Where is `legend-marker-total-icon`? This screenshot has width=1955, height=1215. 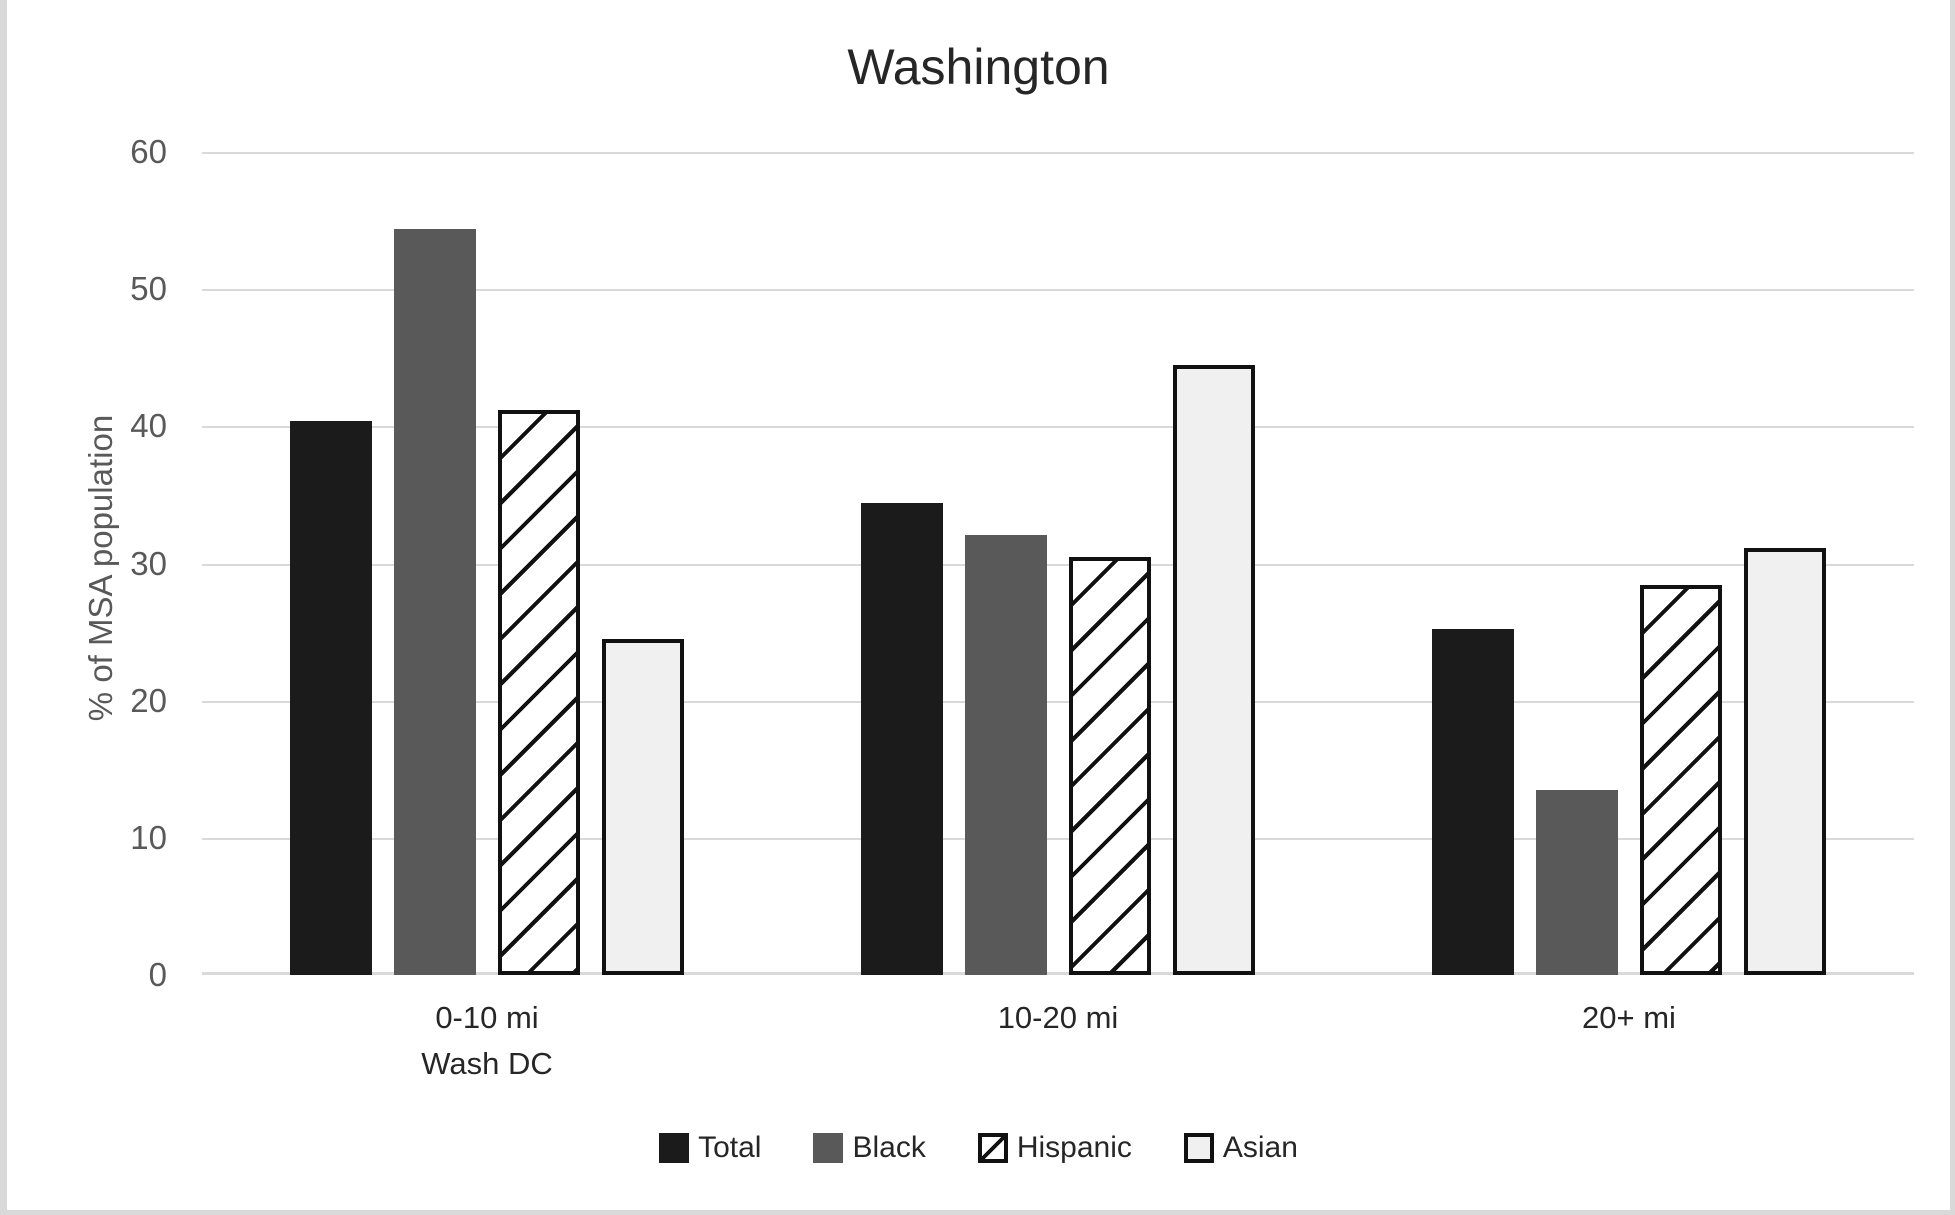
legend-marker-total-icon is located at coordinates (674, 1148).